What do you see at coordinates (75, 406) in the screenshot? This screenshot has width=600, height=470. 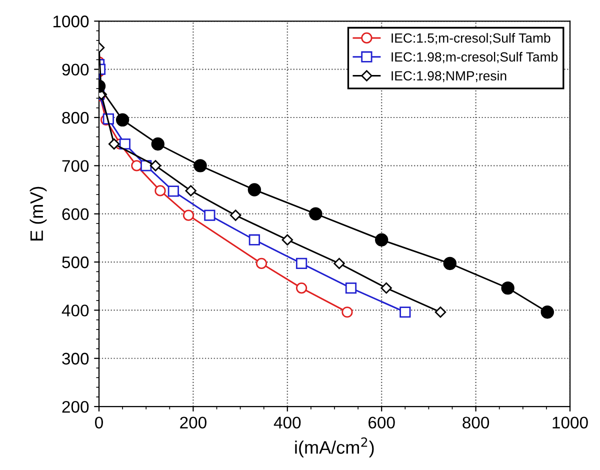 I see `y-tick-label: 200` at bounding box center [75, 406].